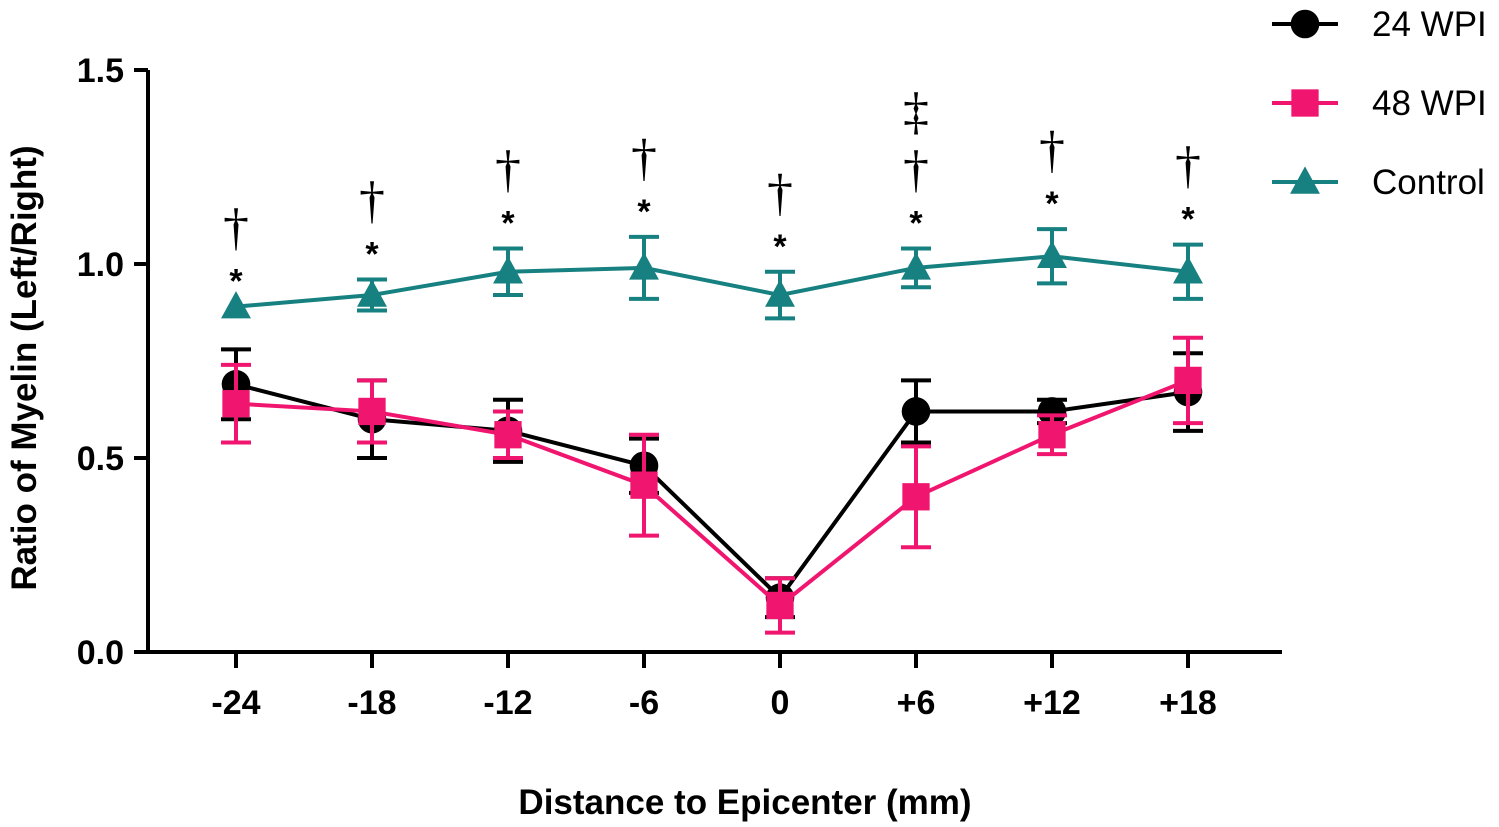 This screenshot has width=1499, height=827. Describe the element at coordinates (1428, 182) in the screenshot. I see `legend-label: Control` at that location.